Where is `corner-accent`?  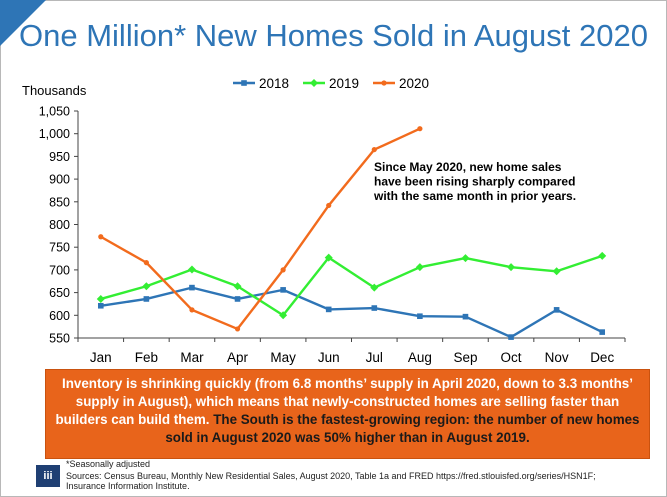 corner-accent is located at coordinates (23, 23).